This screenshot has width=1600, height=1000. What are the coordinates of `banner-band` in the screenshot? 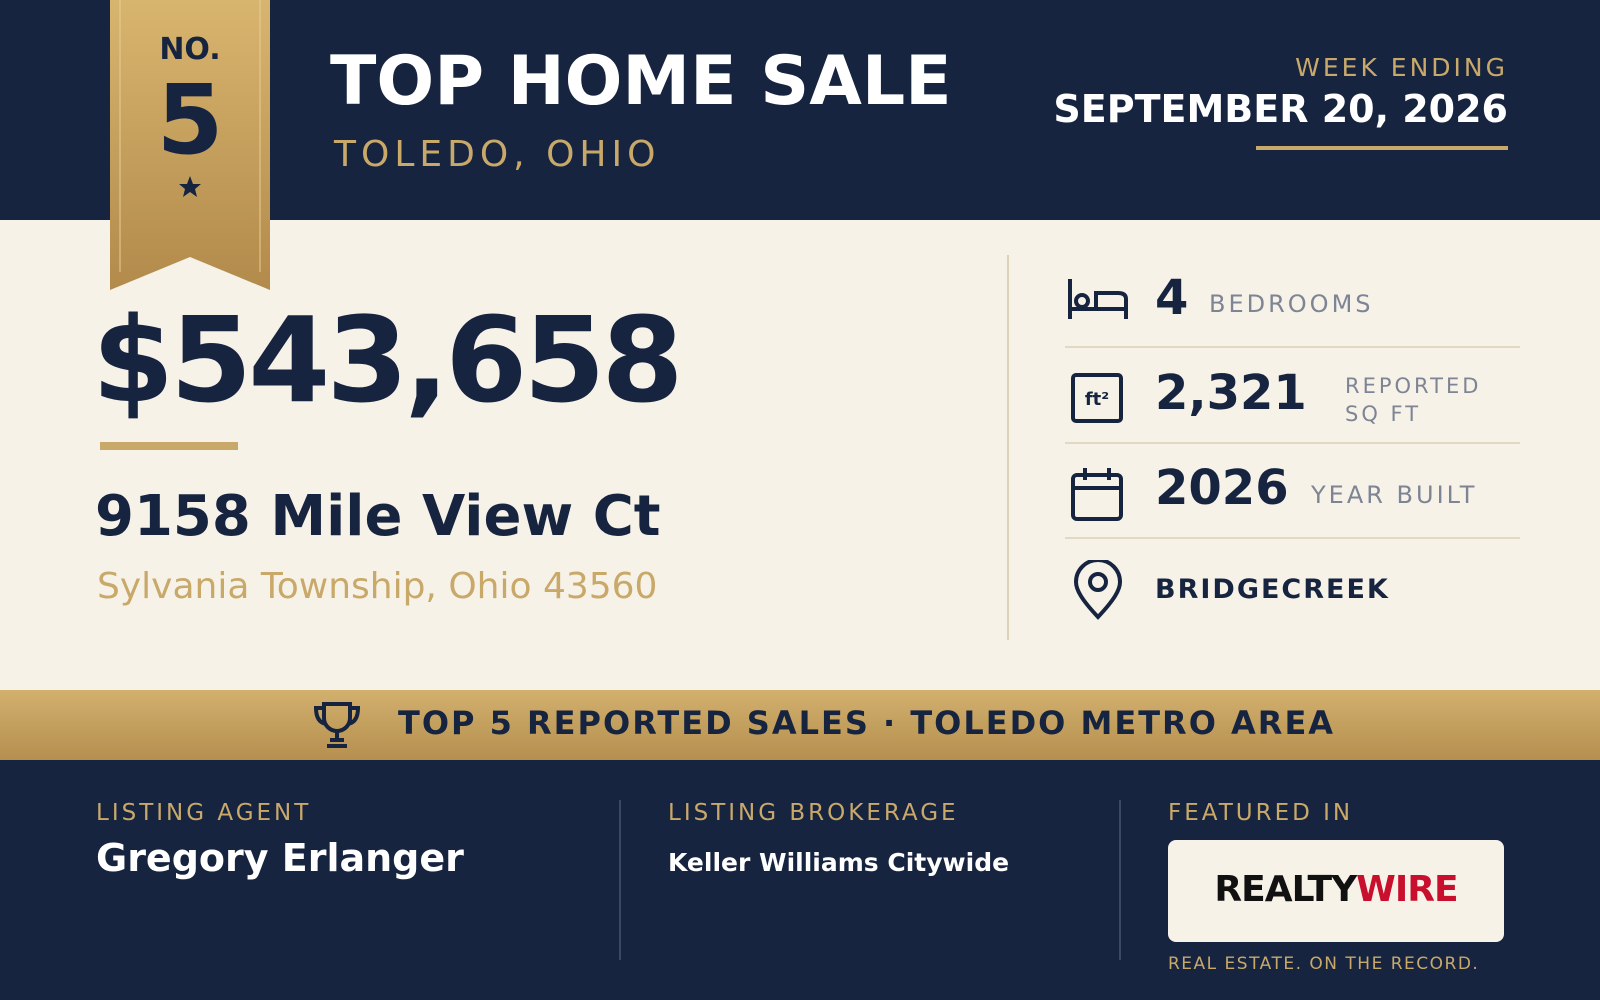 It's located at (800, 725).